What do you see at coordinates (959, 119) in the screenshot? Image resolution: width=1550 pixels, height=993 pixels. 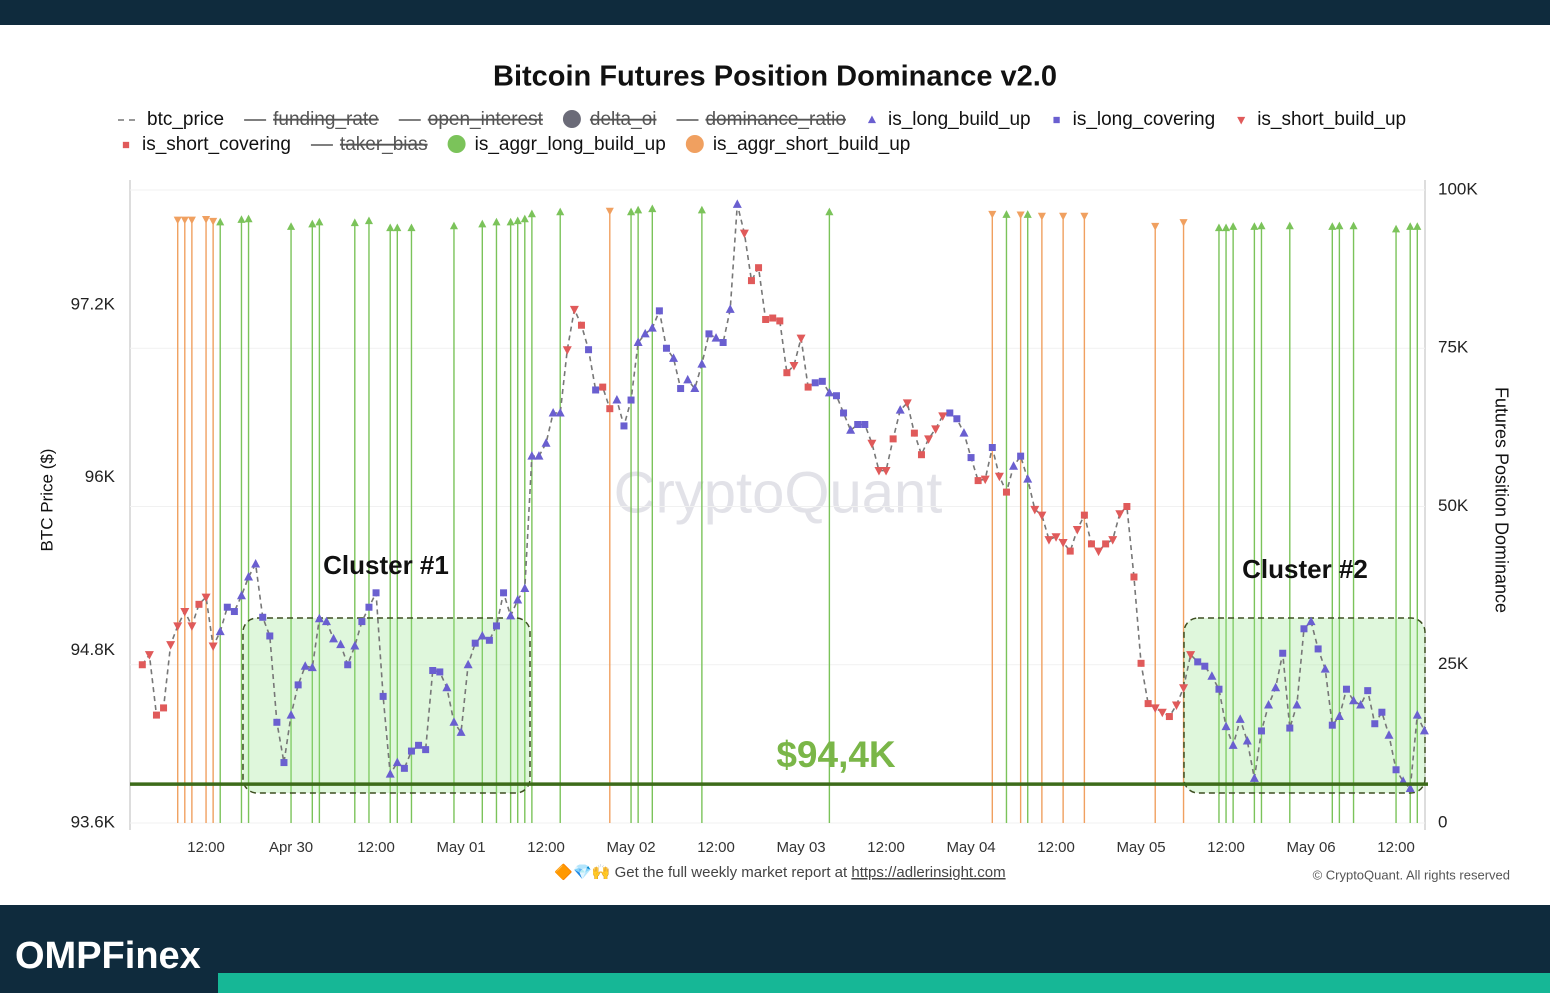 I see `legend-label: is_long_build_up` at bounding box center [959, 119].